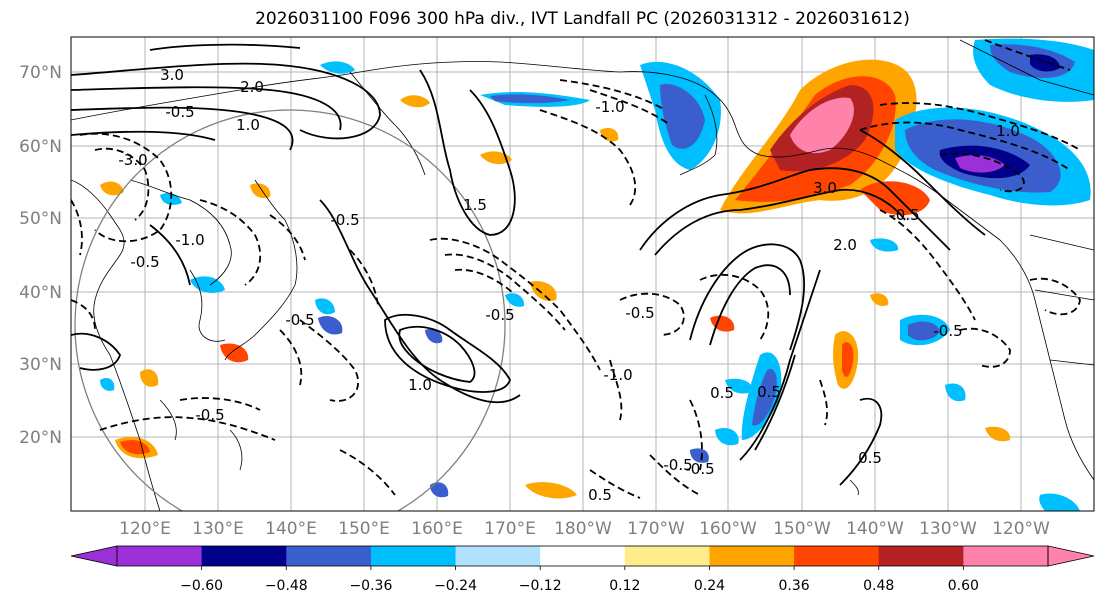 The image size is (1105, 604). Describe the element at coordinates (286, 586) in the screenshot. I see `colorbar-tick-label: −0.48` at that location.